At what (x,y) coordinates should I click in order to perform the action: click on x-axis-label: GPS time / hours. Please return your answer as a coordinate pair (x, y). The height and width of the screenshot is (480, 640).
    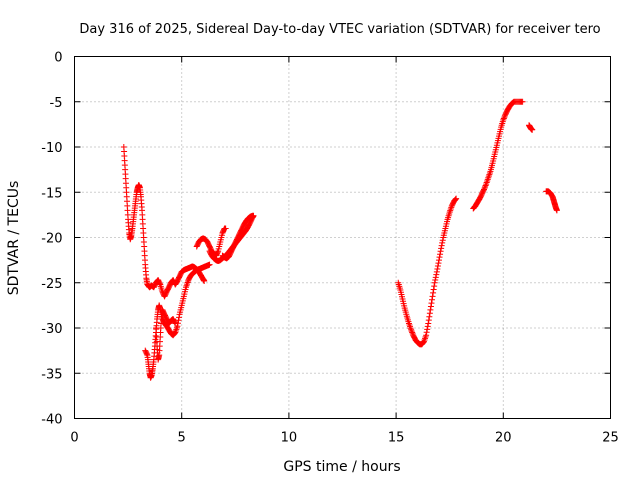
    Looking at the image, I should click on (341, 467).